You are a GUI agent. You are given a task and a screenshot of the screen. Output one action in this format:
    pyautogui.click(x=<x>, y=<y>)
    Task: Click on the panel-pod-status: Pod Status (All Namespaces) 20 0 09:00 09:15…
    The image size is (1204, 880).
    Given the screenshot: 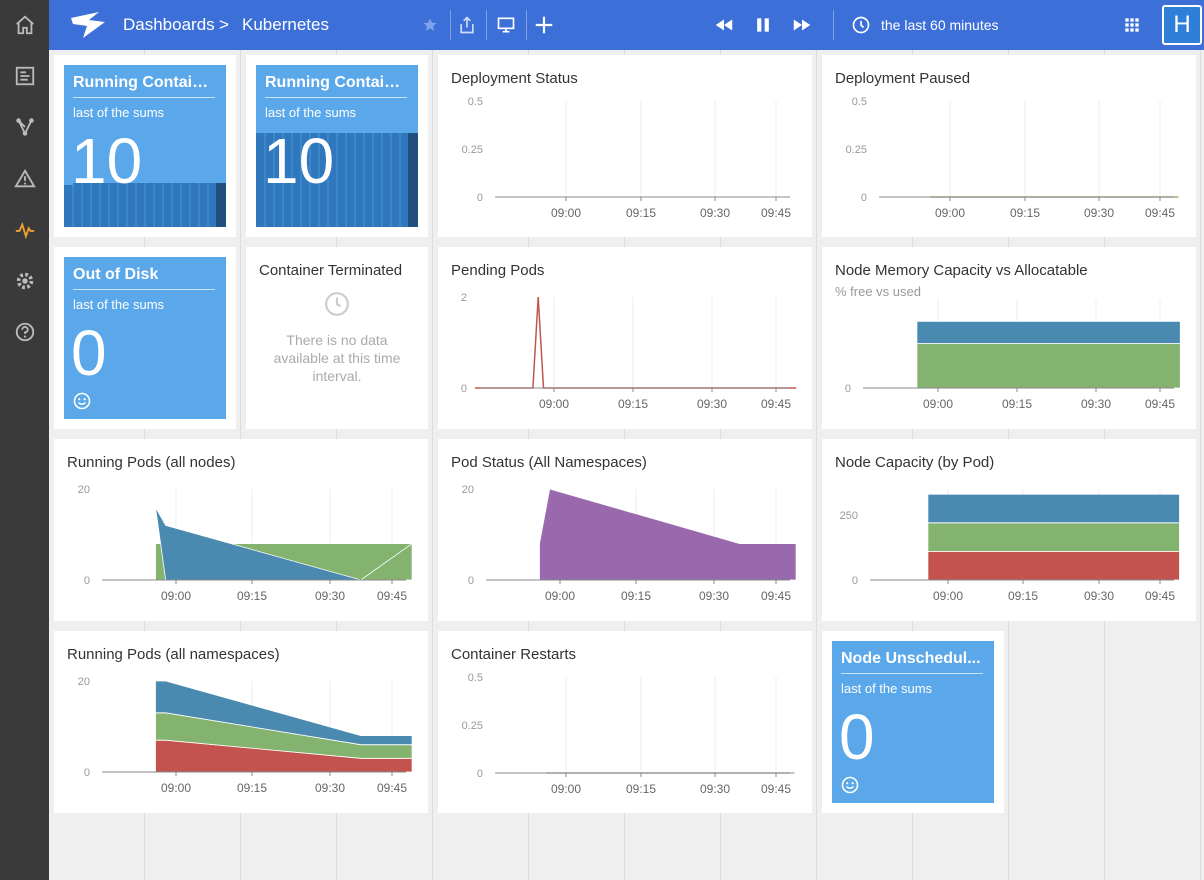 What is the action you would take?
    pyautogui.click(x=625, y=530)
    